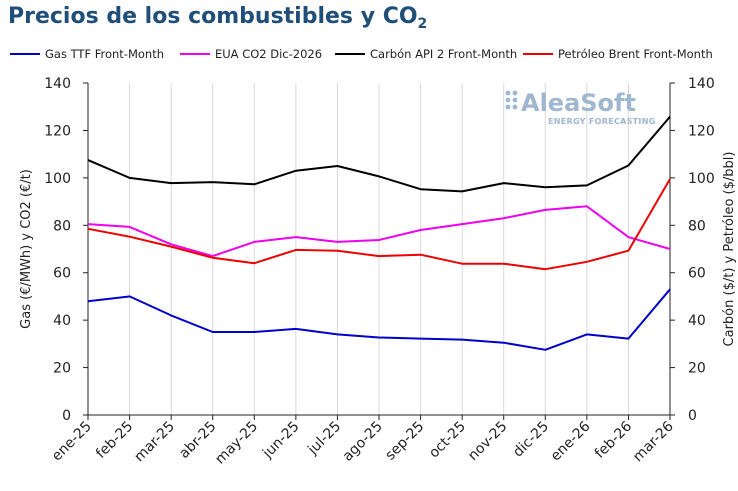 This screenshot has height=491, width=738. Describe the element at coordinates (57, 84) in the screenshot. I see `left-tick-label: 140` at that location.